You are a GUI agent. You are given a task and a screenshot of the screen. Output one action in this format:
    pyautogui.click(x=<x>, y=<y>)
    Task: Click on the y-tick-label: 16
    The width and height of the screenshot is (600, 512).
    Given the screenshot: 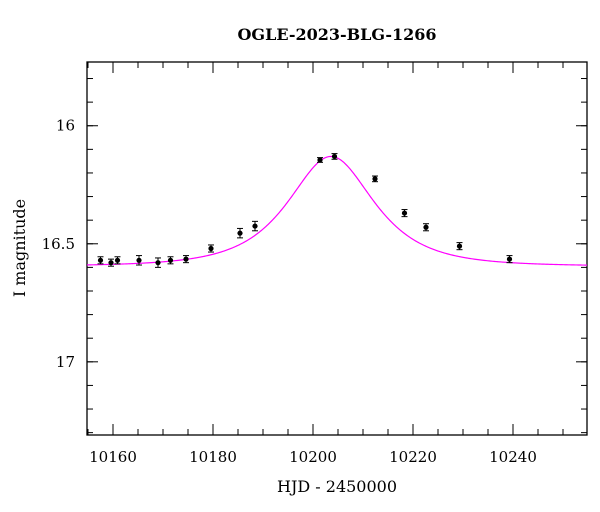 What is the action you would take?
    pyautogui.click(x=65, y=126)
    